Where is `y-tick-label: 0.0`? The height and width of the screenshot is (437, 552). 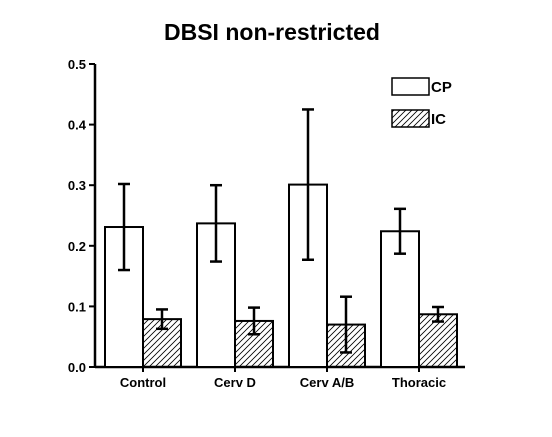 y-tick-label: 0.0 is located at coordinates (77, 367).